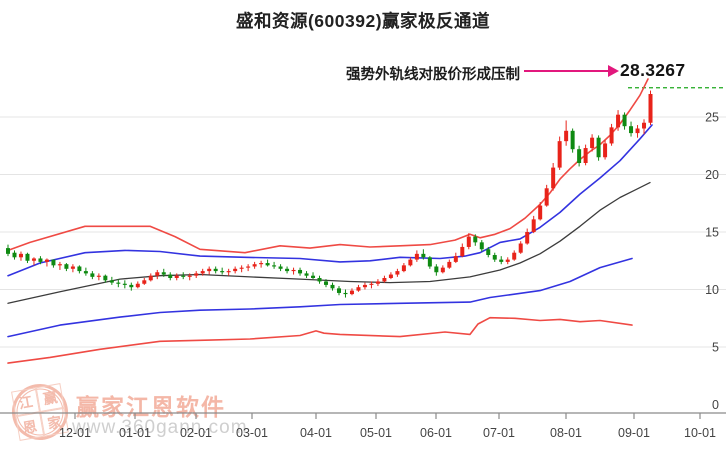 This screenshot has width=726, height=450. Describe the element at coordinates (567, 71) in the screenshot. I see `annotation-arrow` at that location.